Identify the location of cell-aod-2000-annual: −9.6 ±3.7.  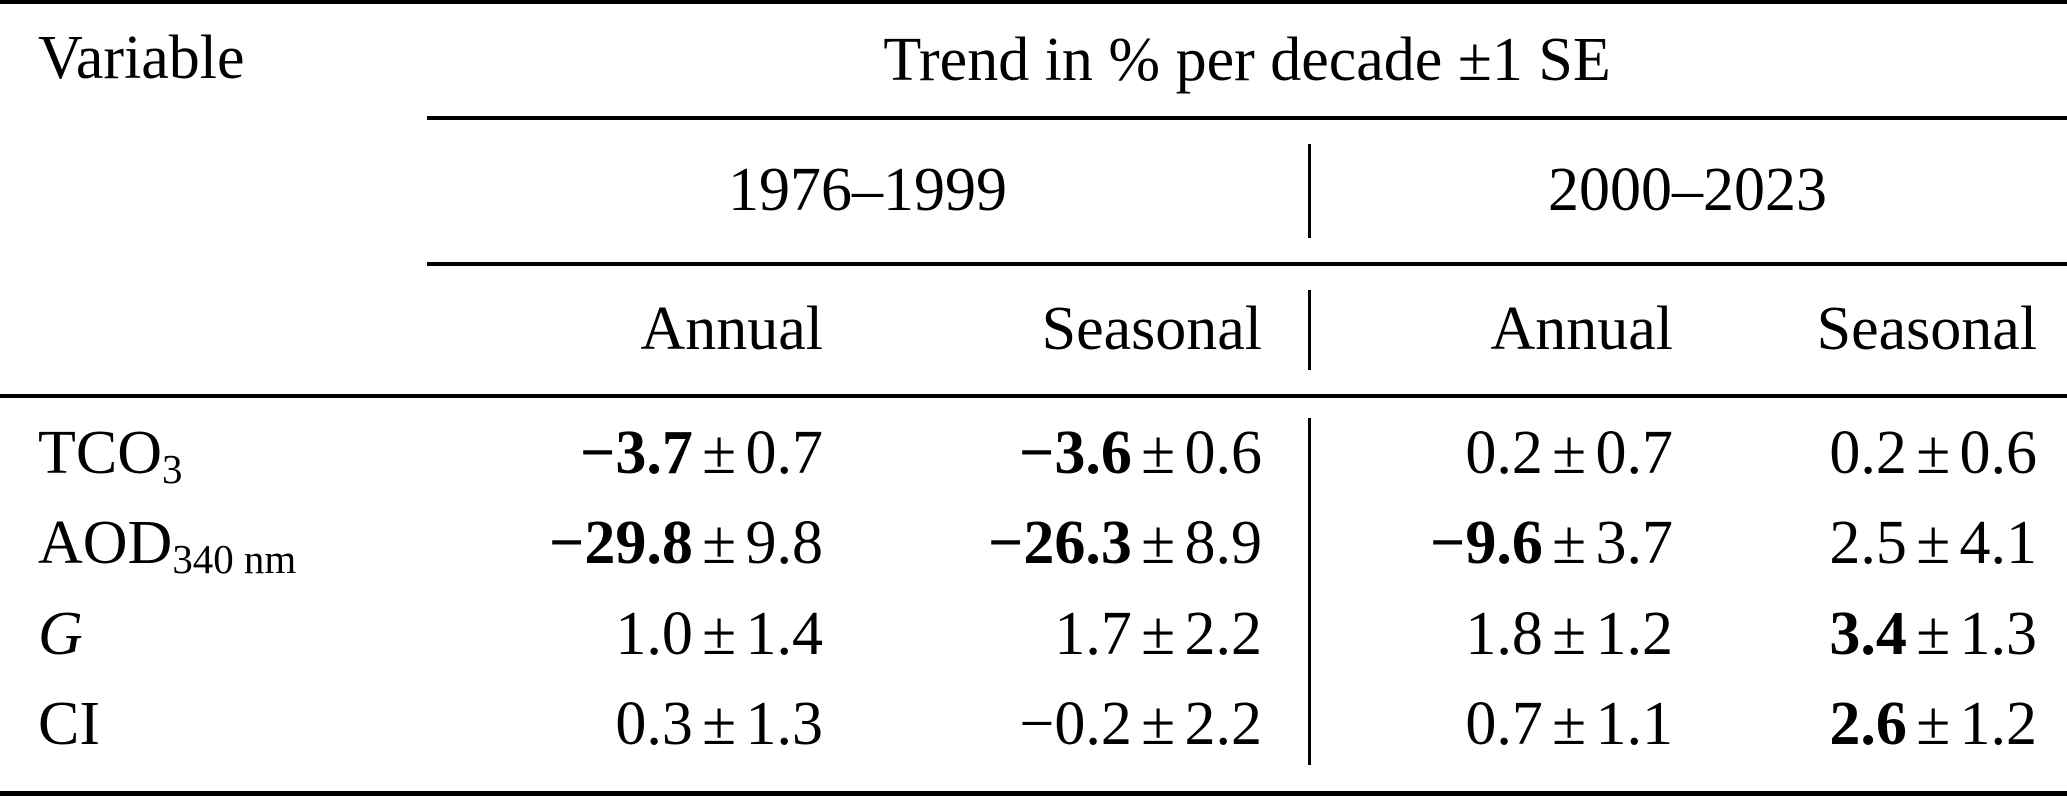
(1495, 544).